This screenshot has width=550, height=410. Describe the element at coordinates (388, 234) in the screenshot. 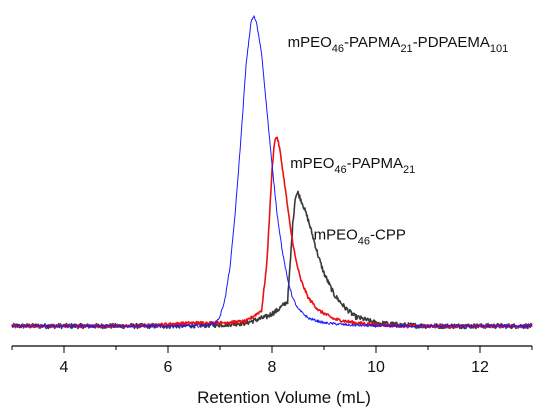

I see `annotation-text: -CPP` at that location.